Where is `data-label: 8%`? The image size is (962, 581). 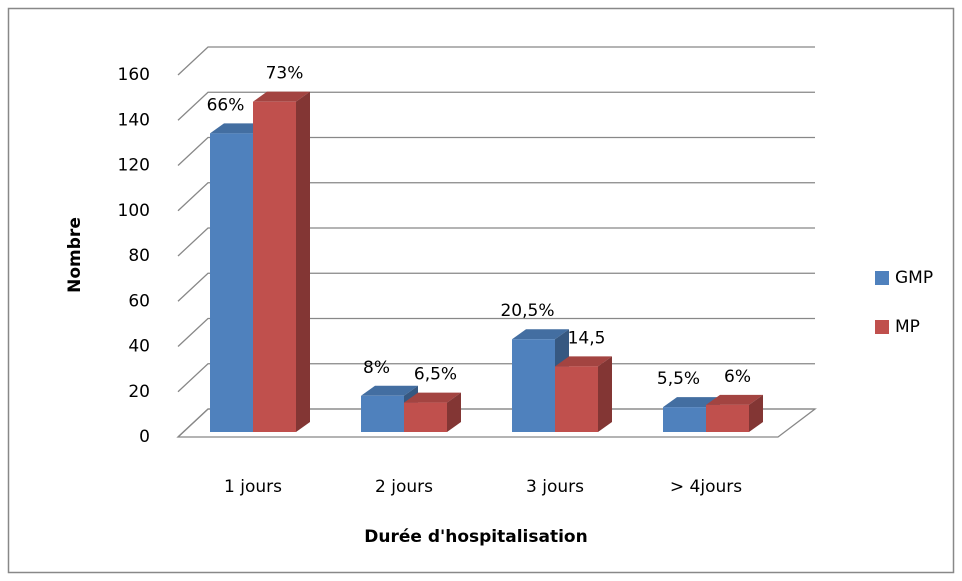
data-label: 8% is located at coordinates (376, 368).